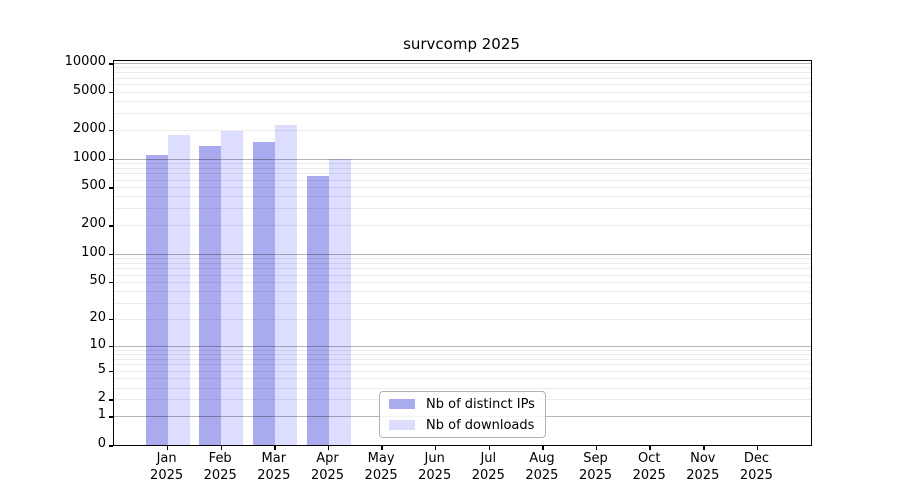 The height and width of the screenshot is (500, 900). I want to click on x-tick-month: Sep, so click(595, 458).